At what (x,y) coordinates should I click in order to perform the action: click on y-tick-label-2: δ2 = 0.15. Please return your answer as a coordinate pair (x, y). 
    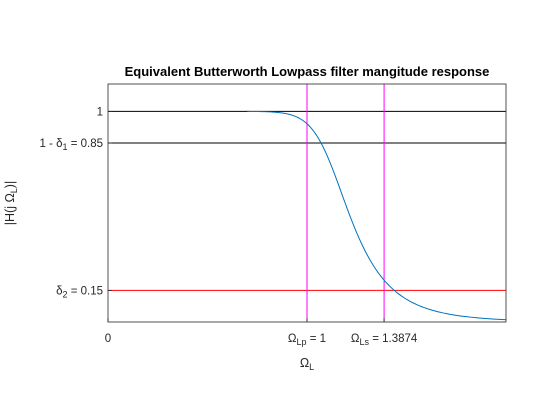
    Looking at the image, I should click on (79, 292).